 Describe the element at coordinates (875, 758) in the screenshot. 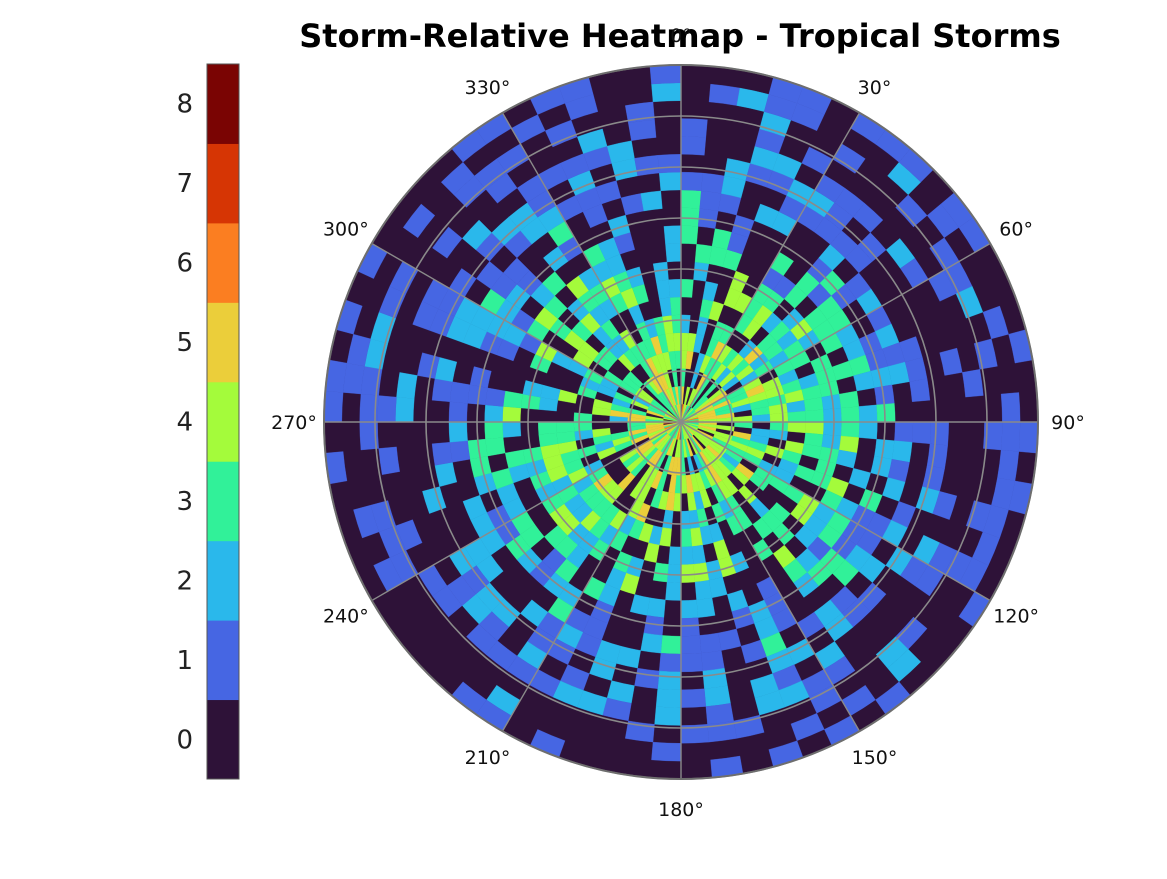

I see `angle-label: 150°` at that location.